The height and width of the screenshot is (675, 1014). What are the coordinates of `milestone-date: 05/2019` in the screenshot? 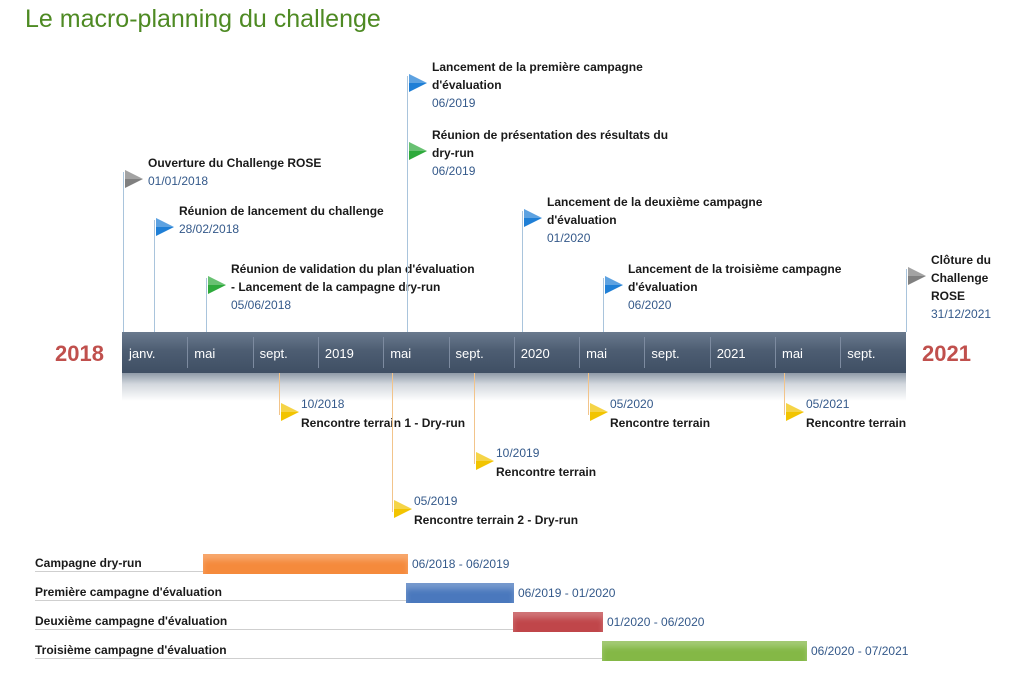 It's located at (436, 501).